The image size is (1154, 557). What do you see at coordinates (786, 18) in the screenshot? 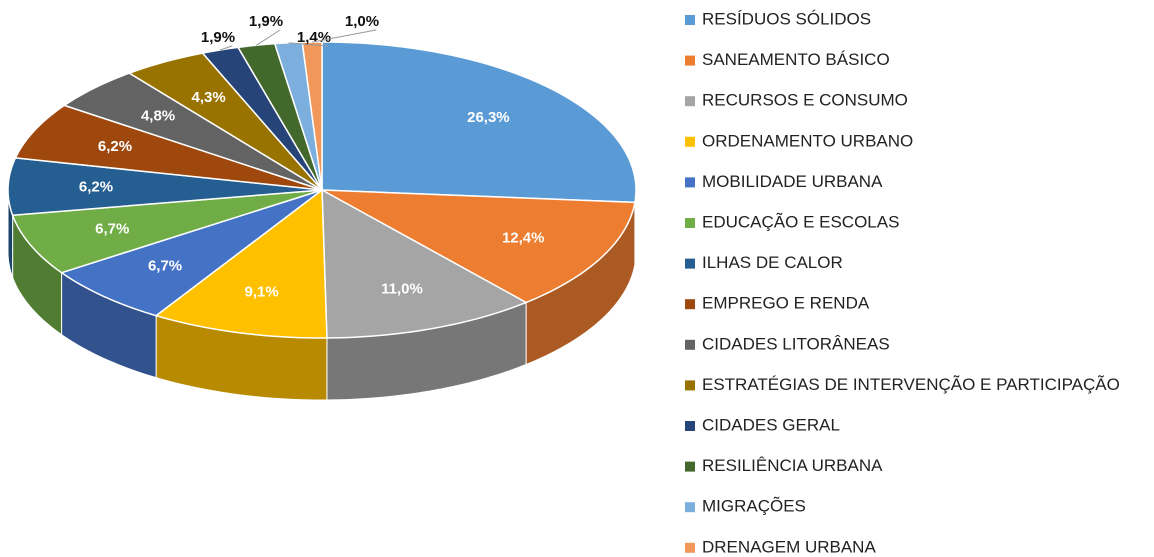
I see `legend-label: RESÍDUOS SÓLIDOS` at bounding box center [786, 18].